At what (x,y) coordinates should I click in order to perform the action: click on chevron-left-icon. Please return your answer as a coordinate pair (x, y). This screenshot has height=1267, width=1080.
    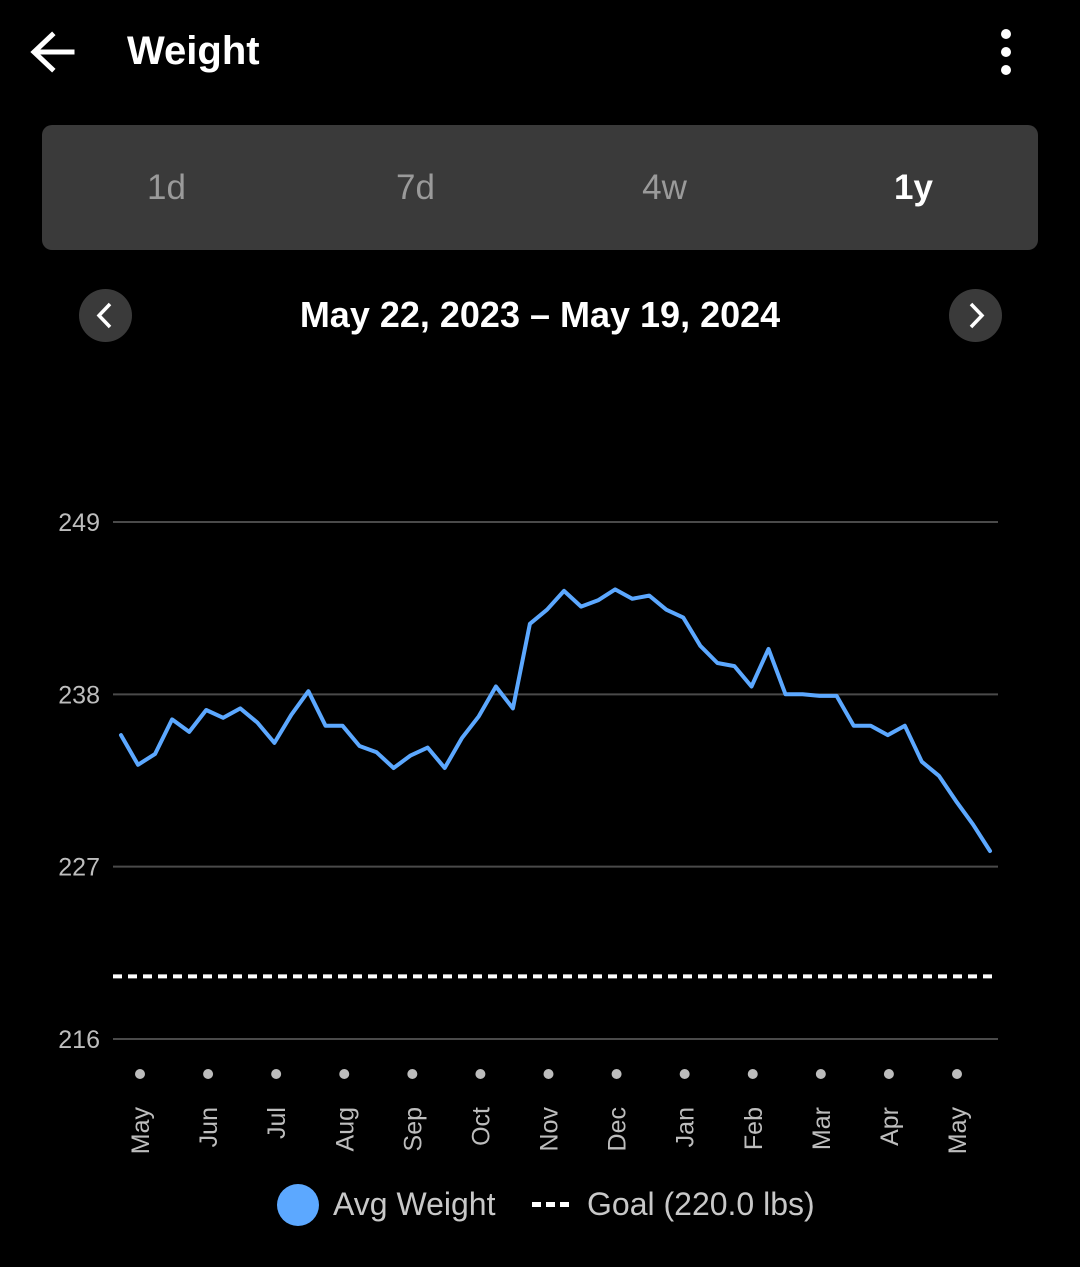
    Looking at the image, I should click on (104, 315).